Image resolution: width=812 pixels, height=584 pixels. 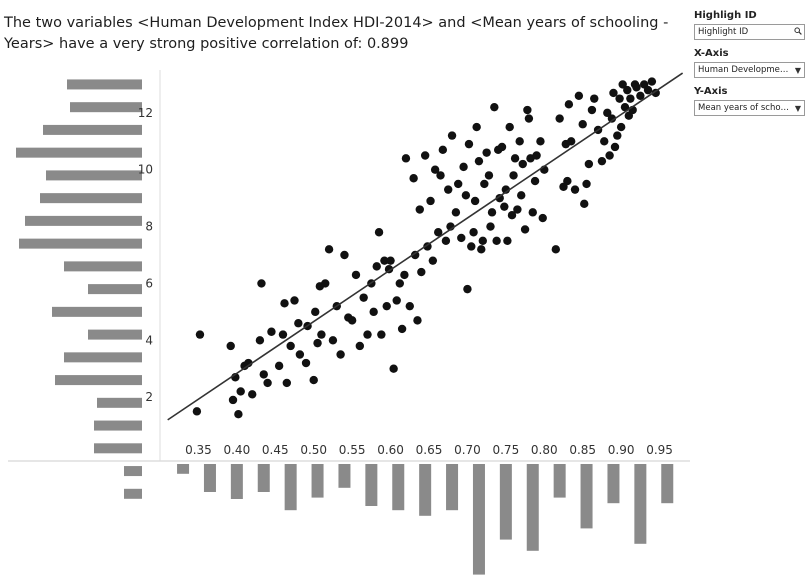 What do you see at coordinates (749, 70) in the screenshot?
I see `x-axis-dropdown: Human Development I... ▼` at bounding box center [749, 70].